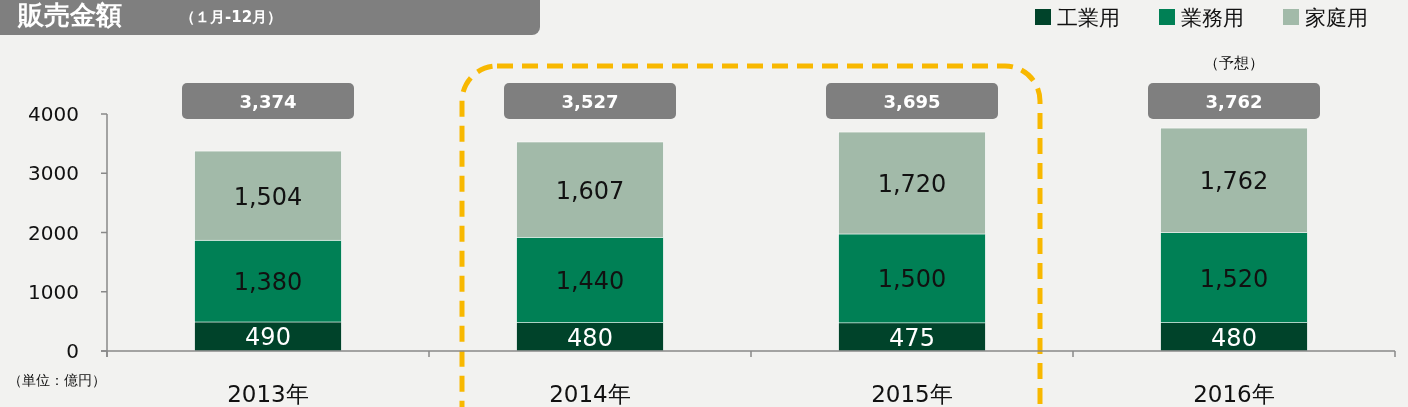 Image resolution: width=1408 pixels, height=407 pixels. I want to click on y-tick-label: 4000, so click(53, 114).